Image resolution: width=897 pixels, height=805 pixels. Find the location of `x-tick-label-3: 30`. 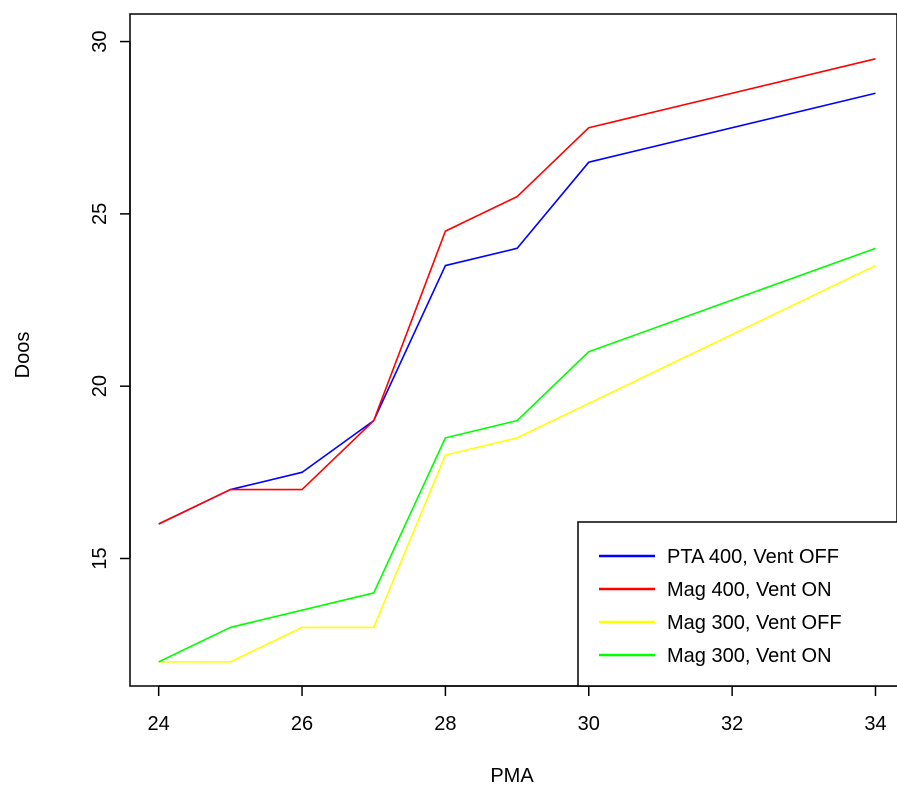

x-tick-label-3: 30 is located at coordinates (589, 724).